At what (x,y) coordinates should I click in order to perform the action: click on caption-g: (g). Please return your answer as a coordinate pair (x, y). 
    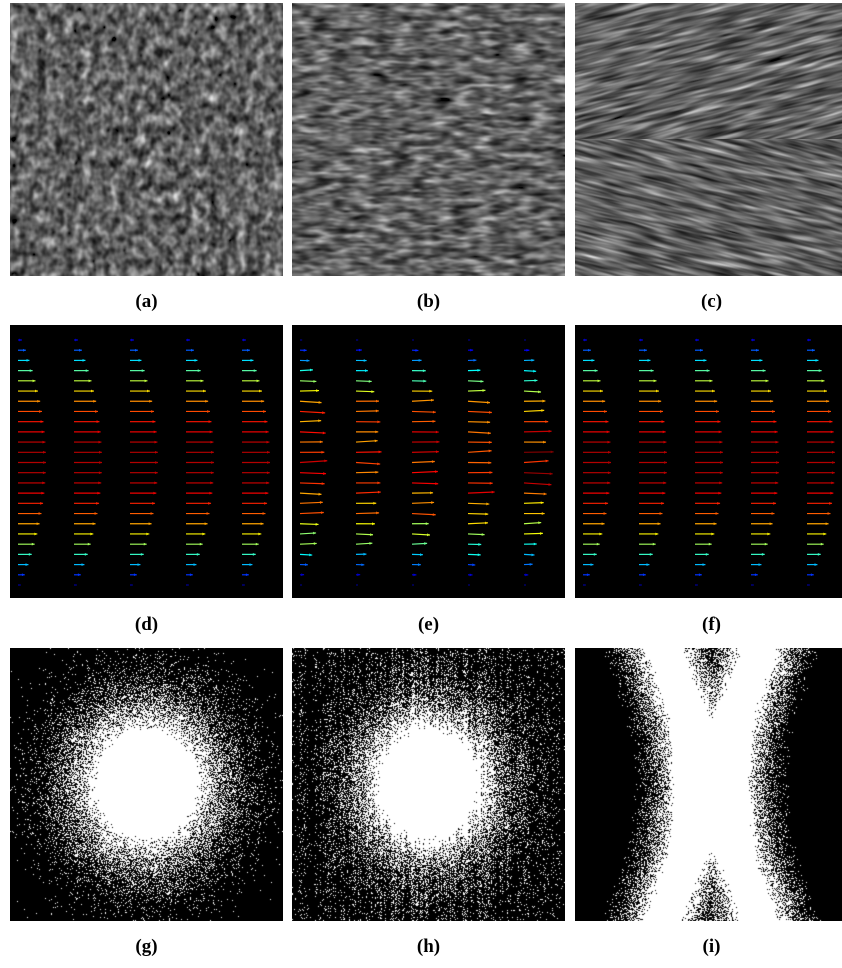
    Looking at the image, I should click on (146, 946).